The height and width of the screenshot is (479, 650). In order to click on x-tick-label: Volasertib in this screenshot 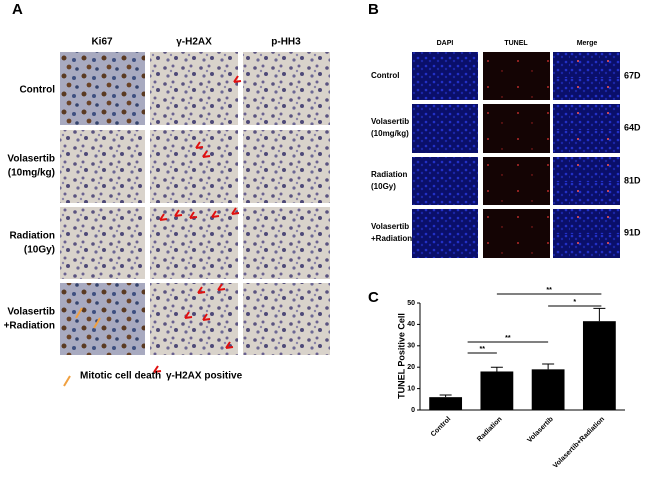, I will do `click(540, 430)`.